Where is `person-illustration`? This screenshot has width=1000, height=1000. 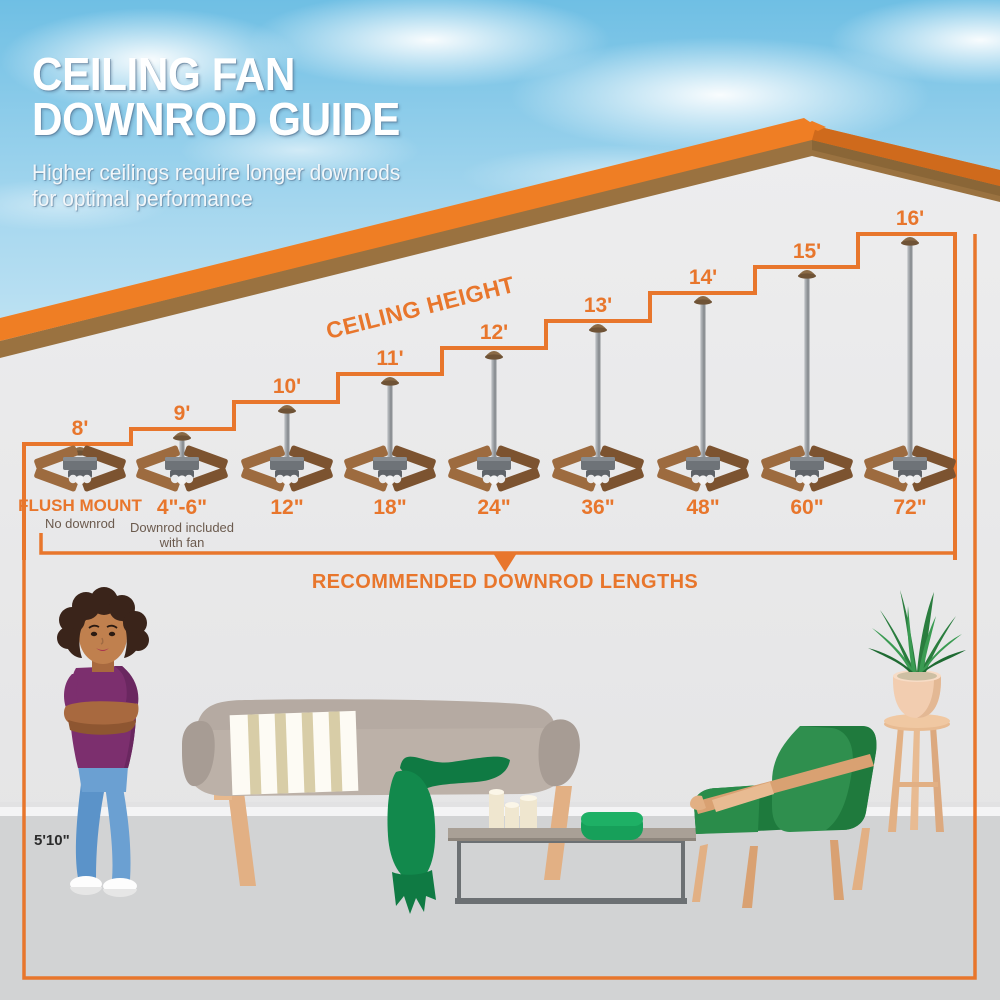 person-illustration is located at coordinates (103, 742).